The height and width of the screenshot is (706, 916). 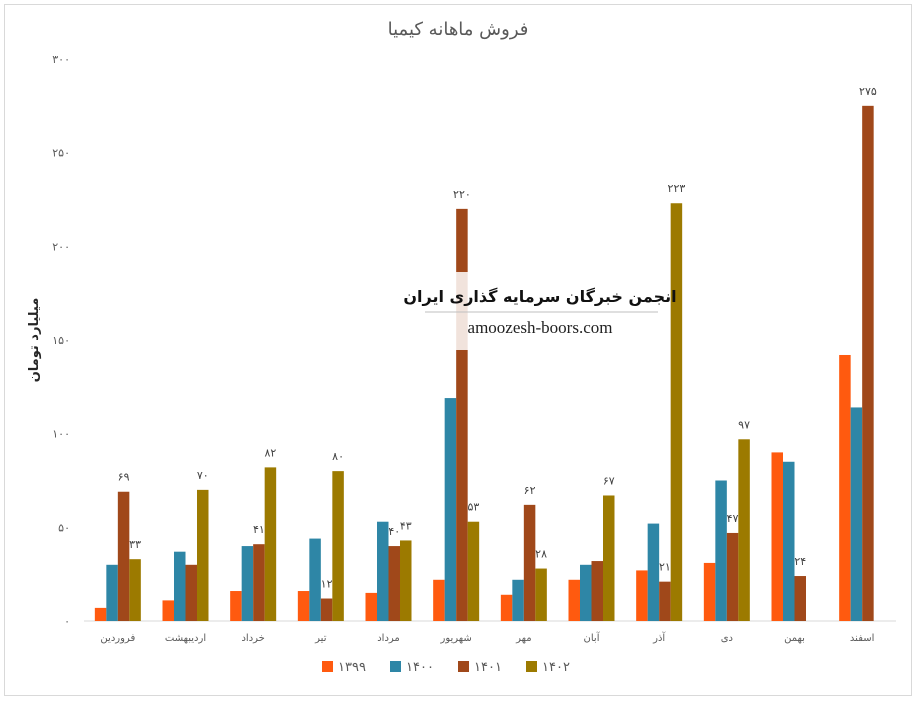 What do you see at coordinates (320, 638) in the screenshot?
I see `x-tick-label: تیر` at bounding box center [320, 638].